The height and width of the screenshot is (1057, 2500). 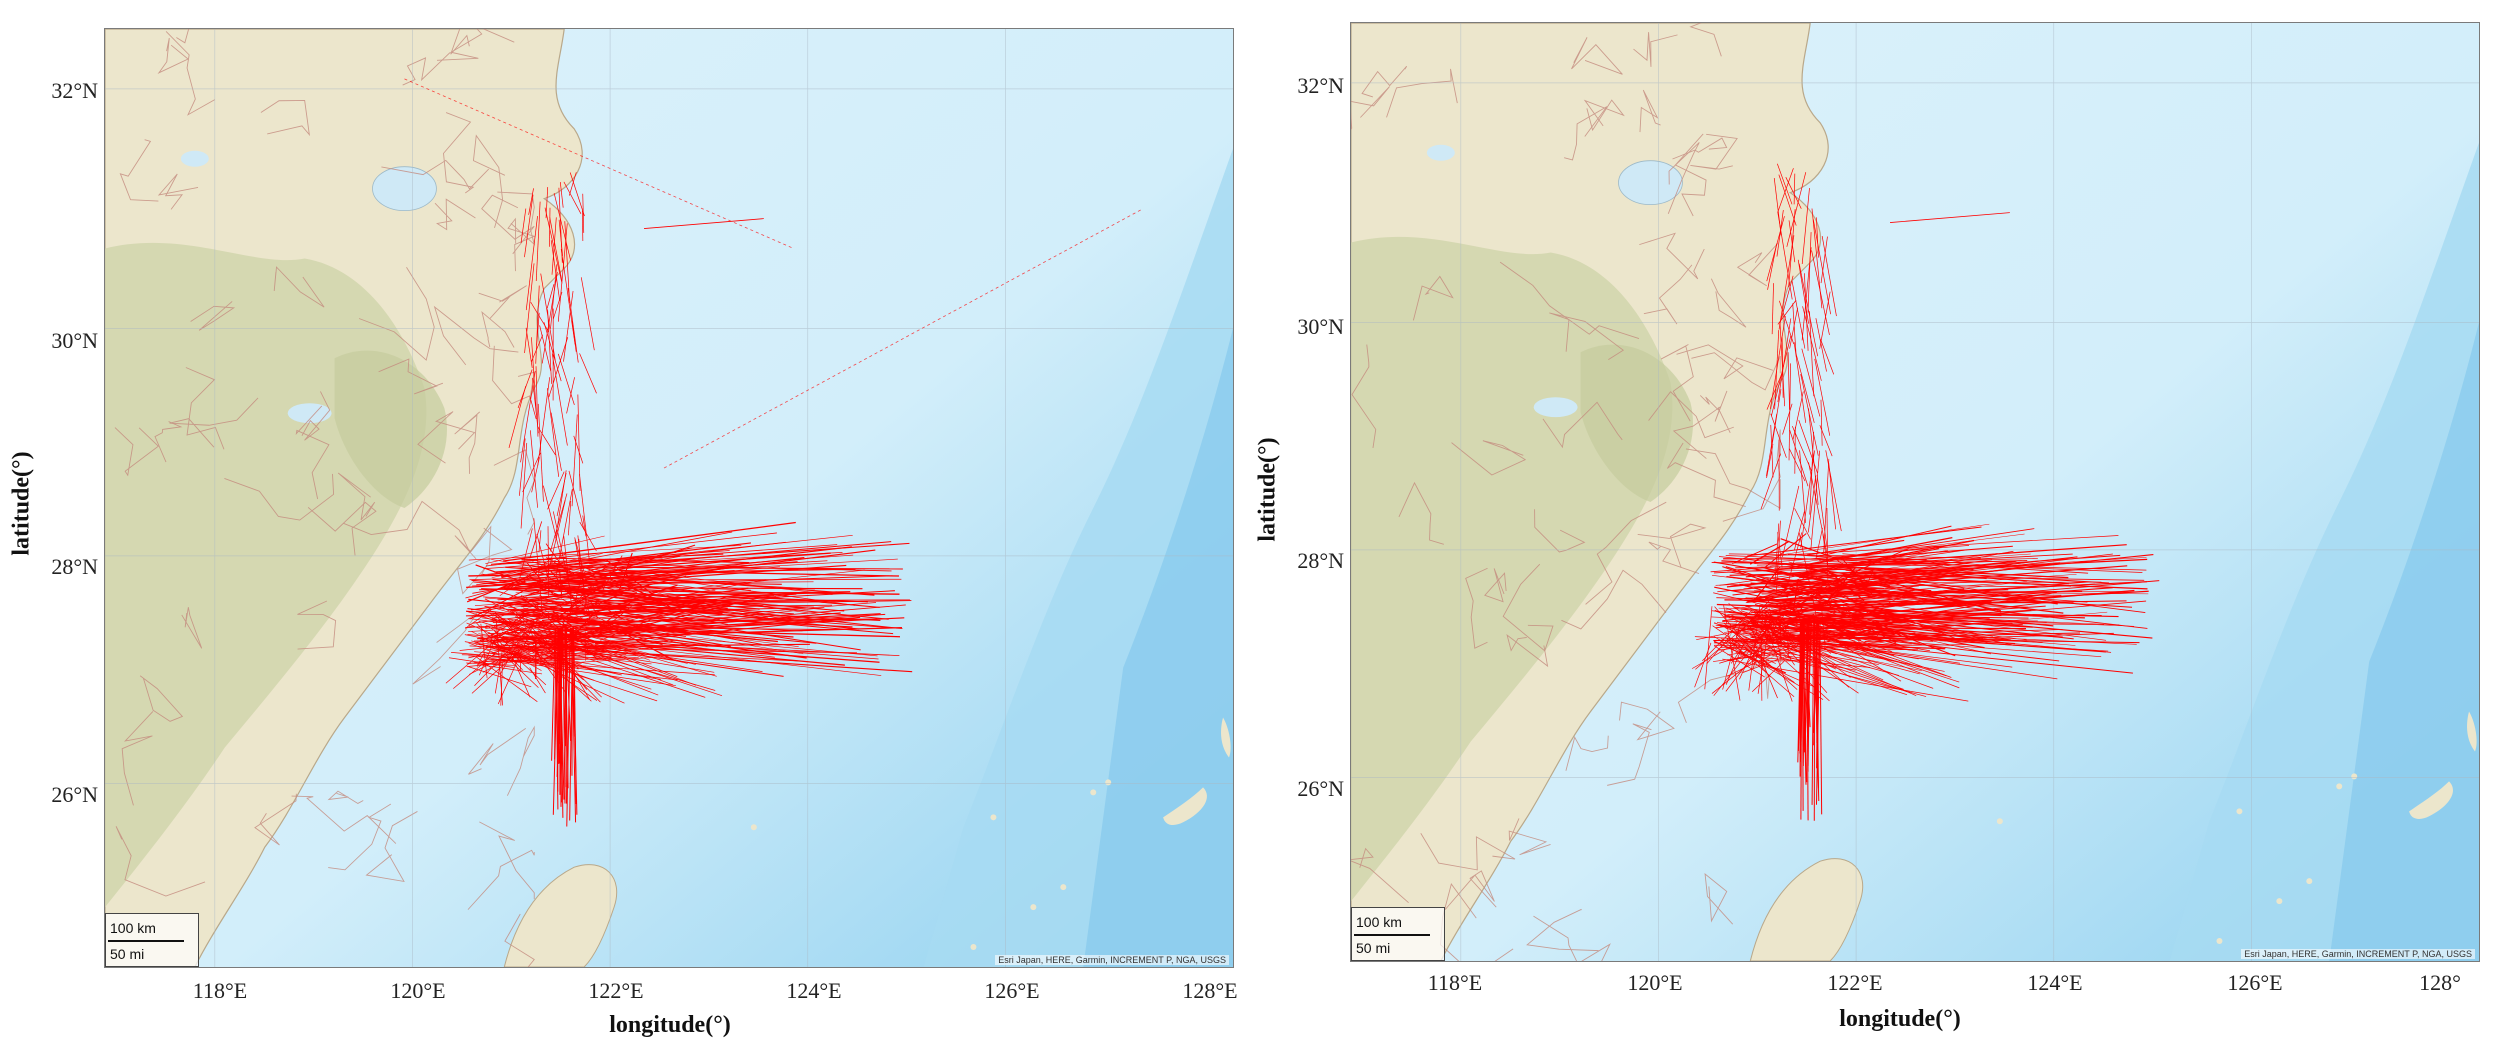 I want to click on lat-tick-label: 32°N, so click(x=1320, y=85).